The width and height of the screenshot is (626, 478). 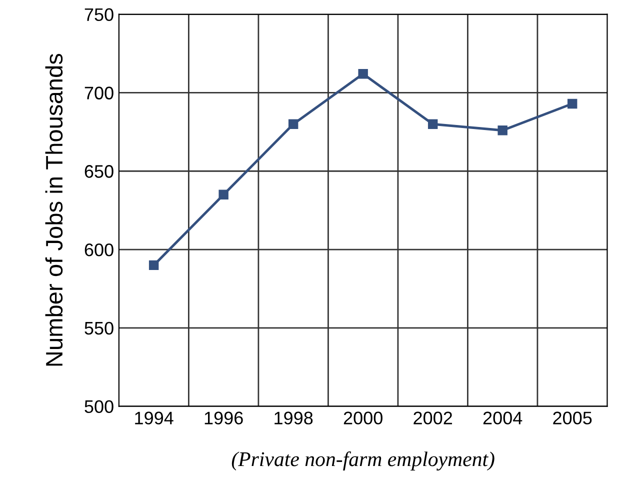 I want to click on y-tick-label: 500, so click(x=99, y=407).